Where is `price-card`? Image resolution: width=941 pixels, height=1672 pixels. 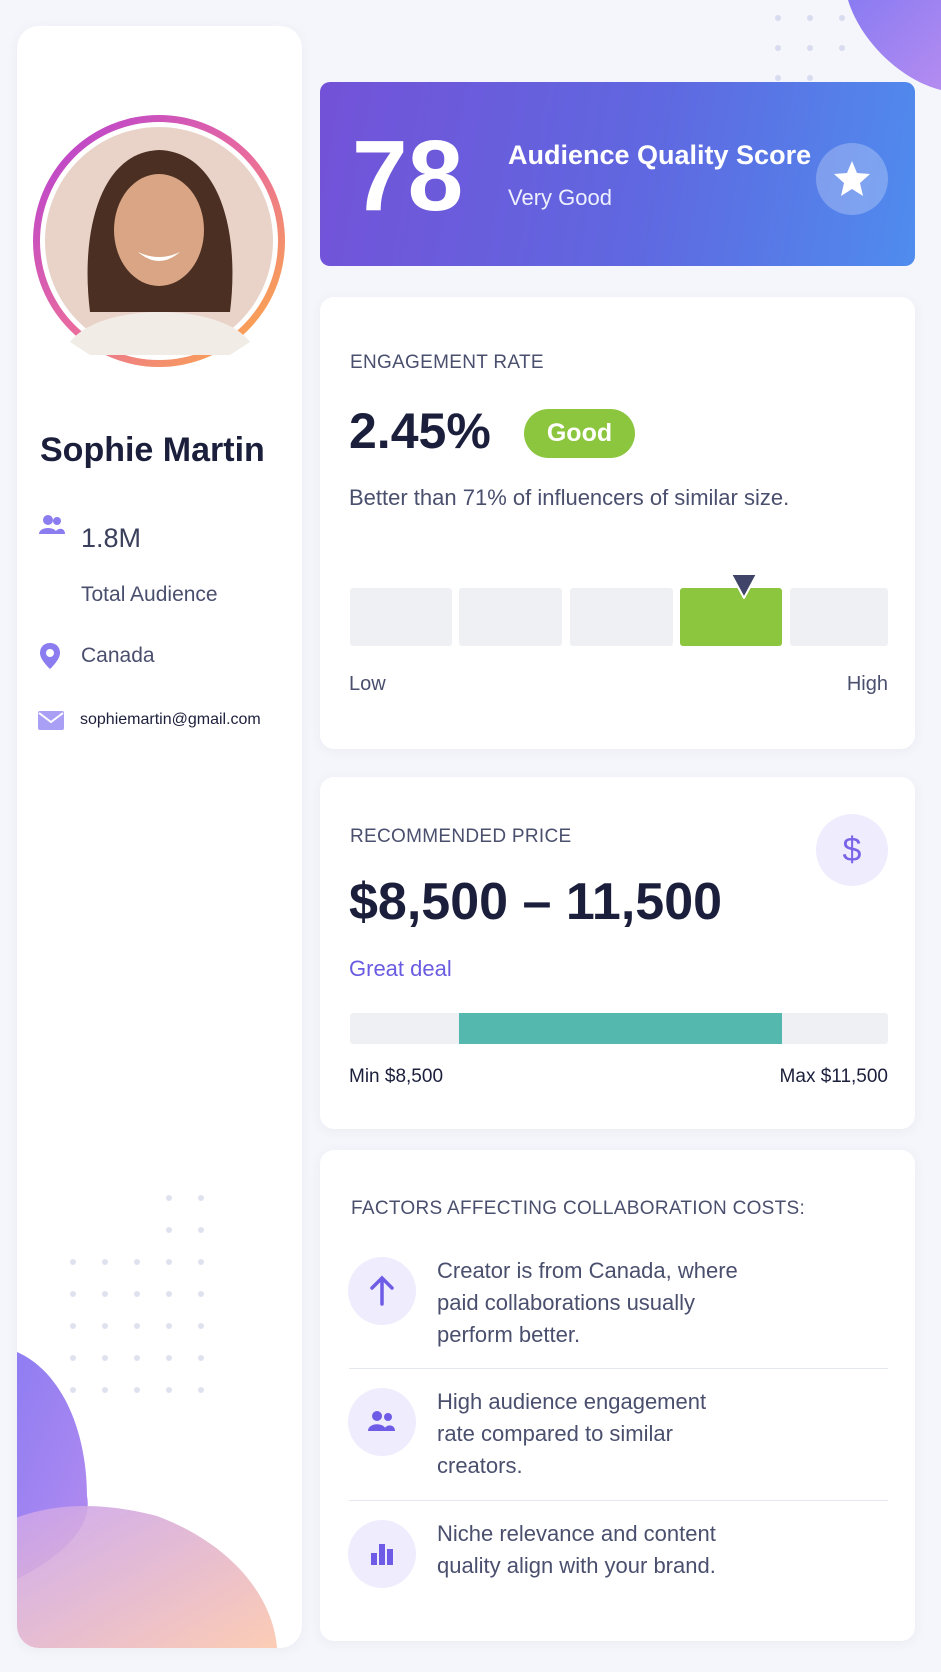 price-card is located at coordinates (617, 953).